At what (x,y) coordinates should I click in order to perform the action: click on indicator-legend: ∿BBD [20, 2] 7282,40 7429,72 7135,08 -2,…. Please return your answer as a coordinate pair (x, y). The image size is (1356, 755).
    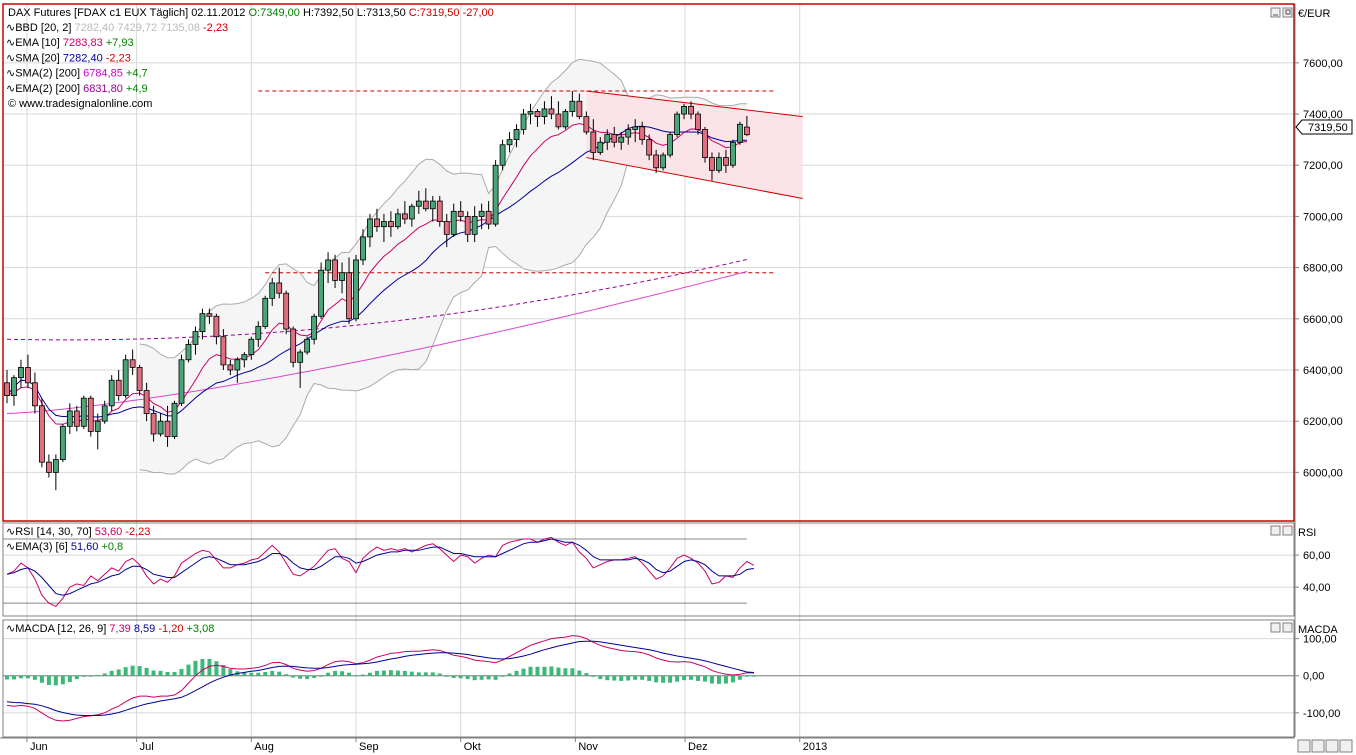
    Looking at the image, I should click on (117, 58).